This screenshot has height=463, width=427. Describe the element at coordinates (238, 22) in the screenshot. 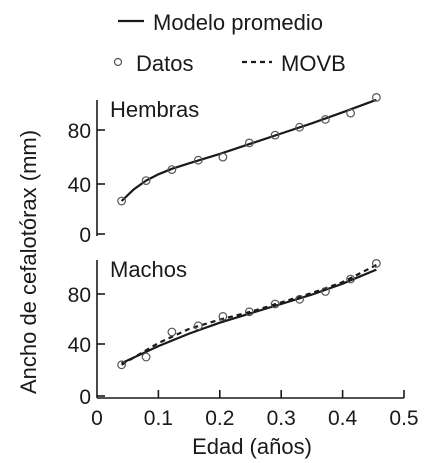

I see `legend-entry-modelo-promedio: Modelo promedio` at that location.